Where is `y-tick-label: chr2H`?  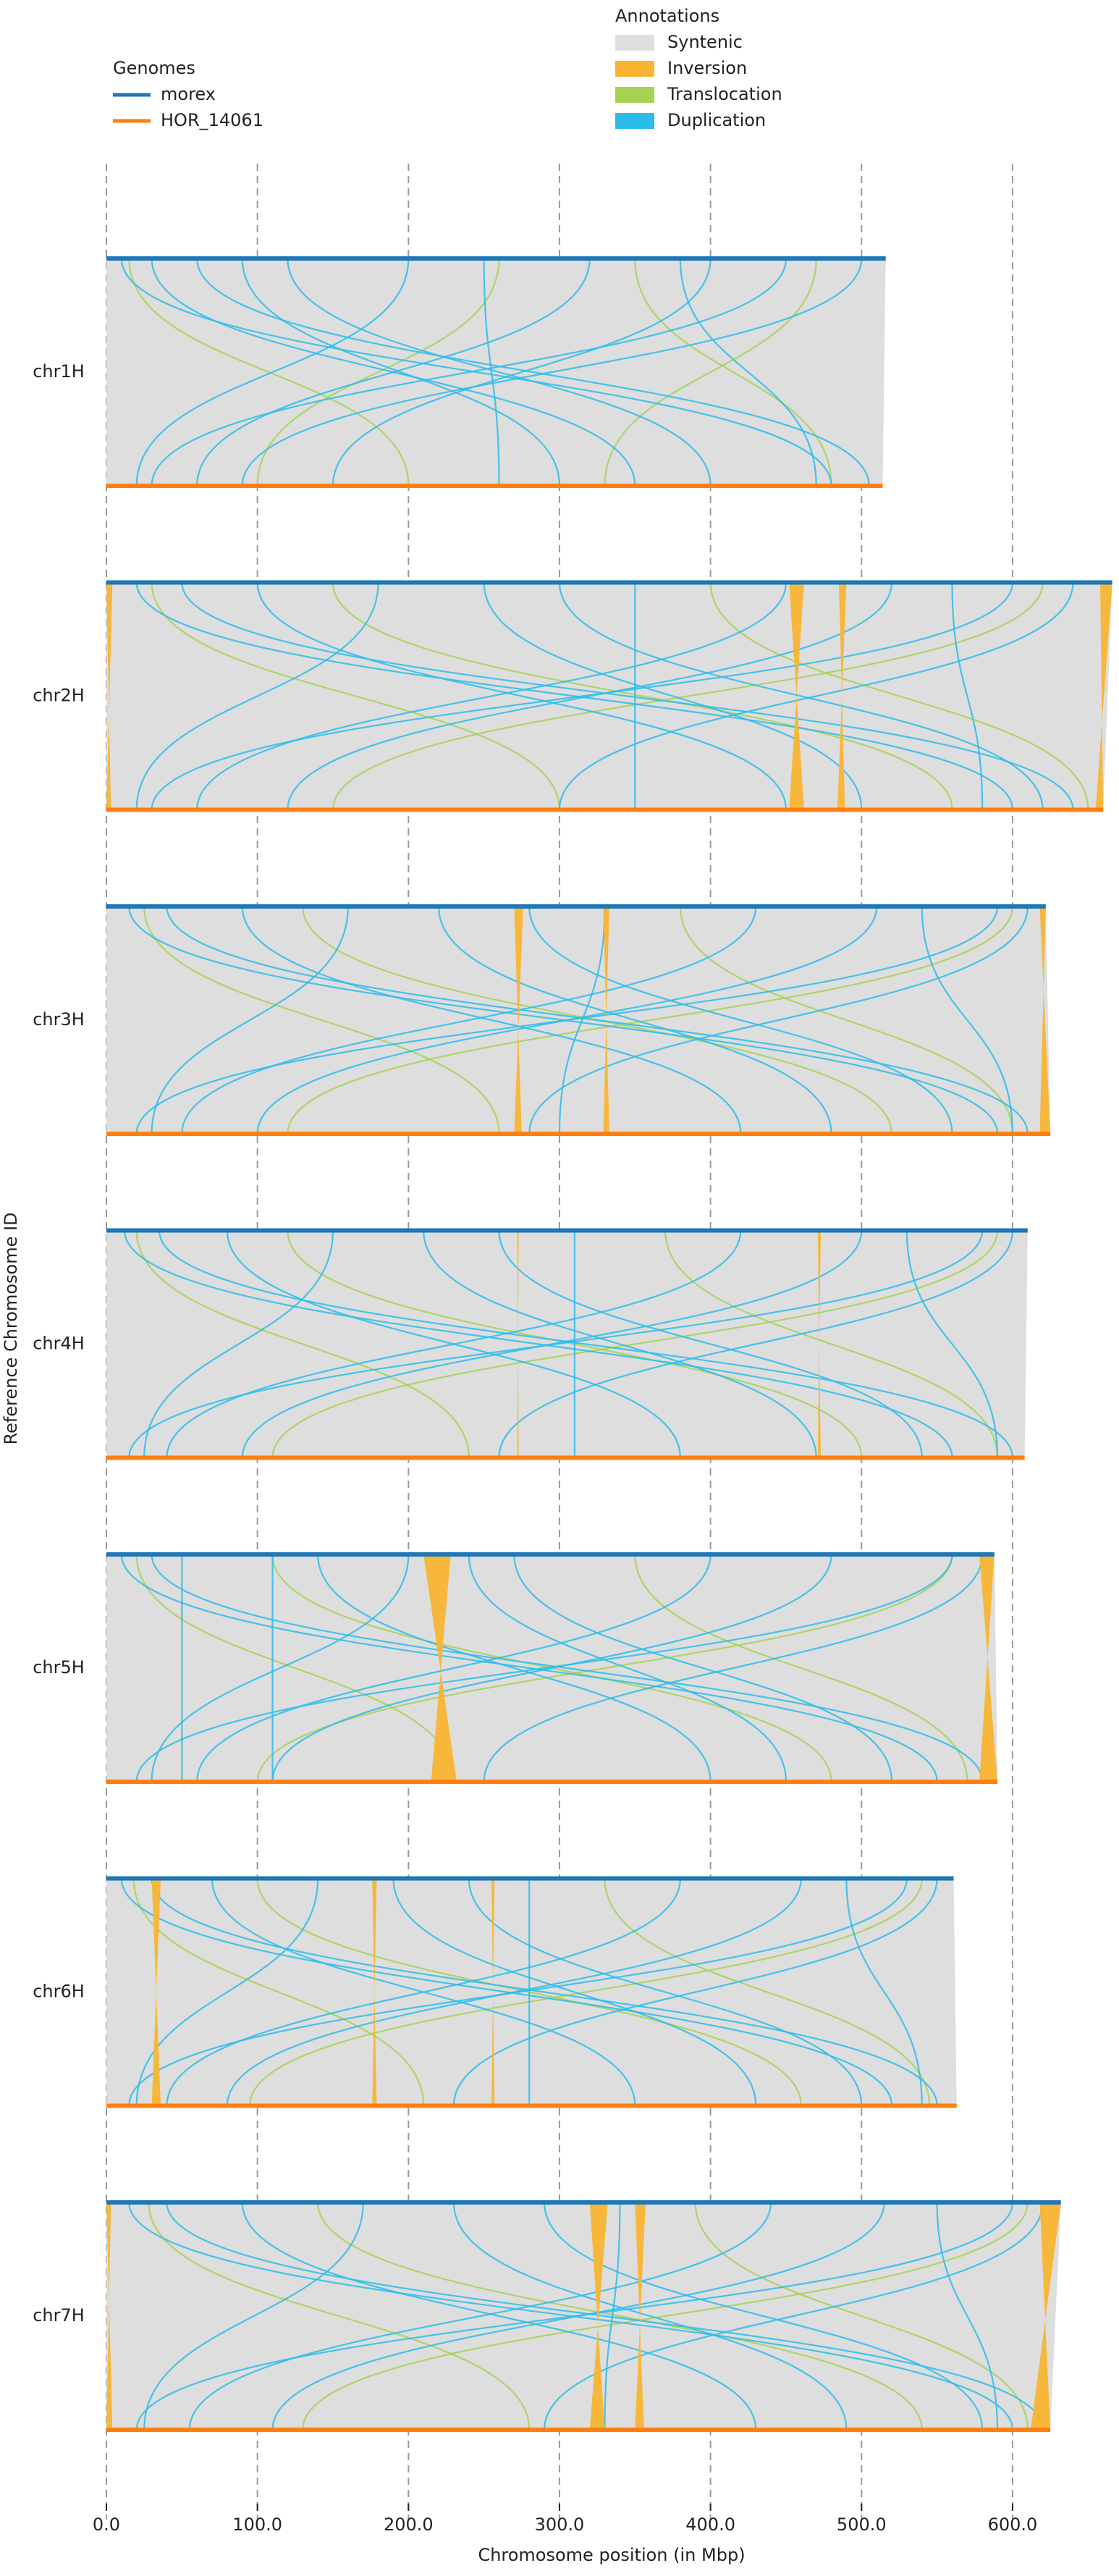
y-tick-label: chr2H is located at coordinates (59, 696).